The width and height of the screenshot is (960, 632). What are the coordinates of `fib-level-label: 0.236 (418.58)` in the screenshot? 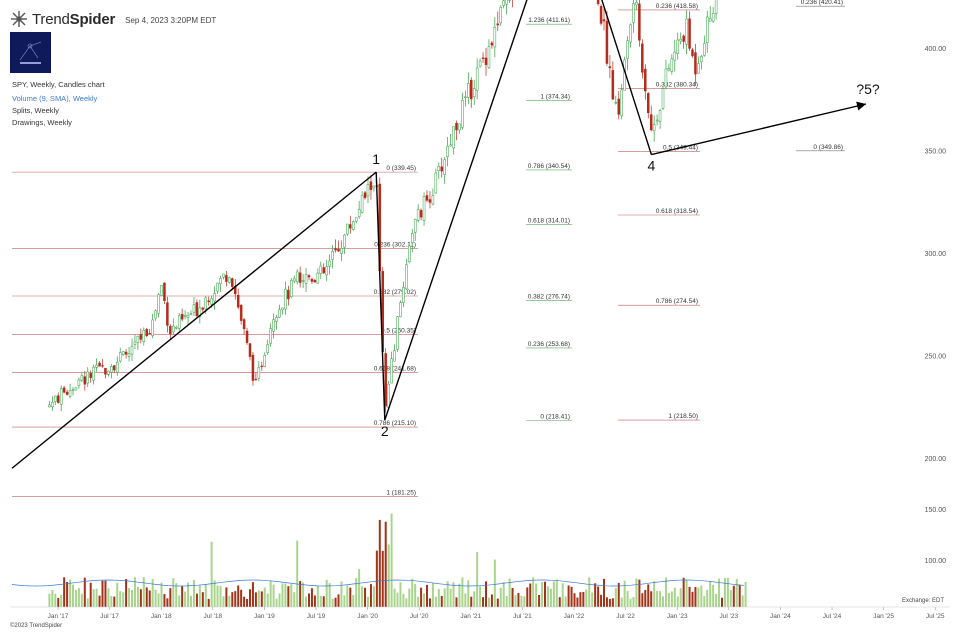 It's located at (677, 6).